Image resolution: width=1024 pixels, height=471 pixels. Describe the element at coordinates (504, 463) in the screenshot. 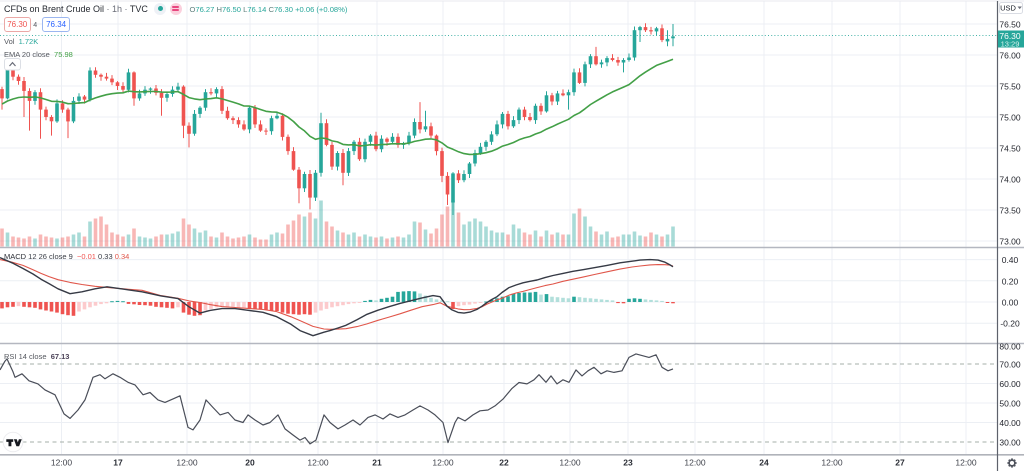

I see `svg-text: 22` at that location.